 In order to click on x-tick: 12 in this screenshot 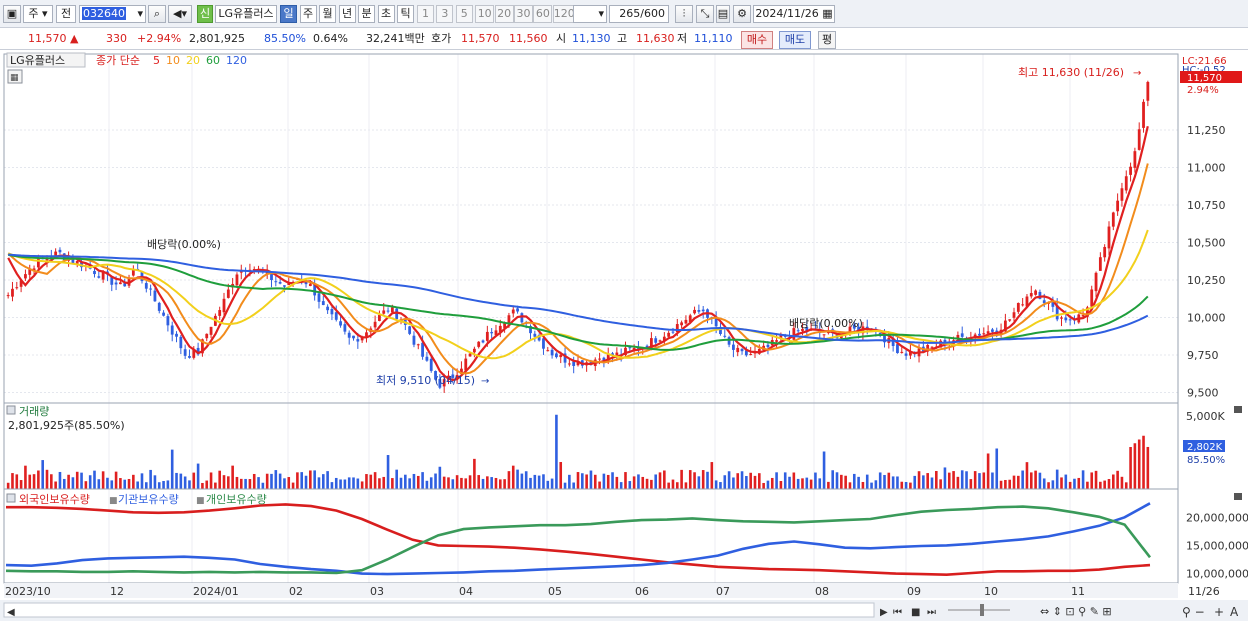, I will do `click(117, 591)`.